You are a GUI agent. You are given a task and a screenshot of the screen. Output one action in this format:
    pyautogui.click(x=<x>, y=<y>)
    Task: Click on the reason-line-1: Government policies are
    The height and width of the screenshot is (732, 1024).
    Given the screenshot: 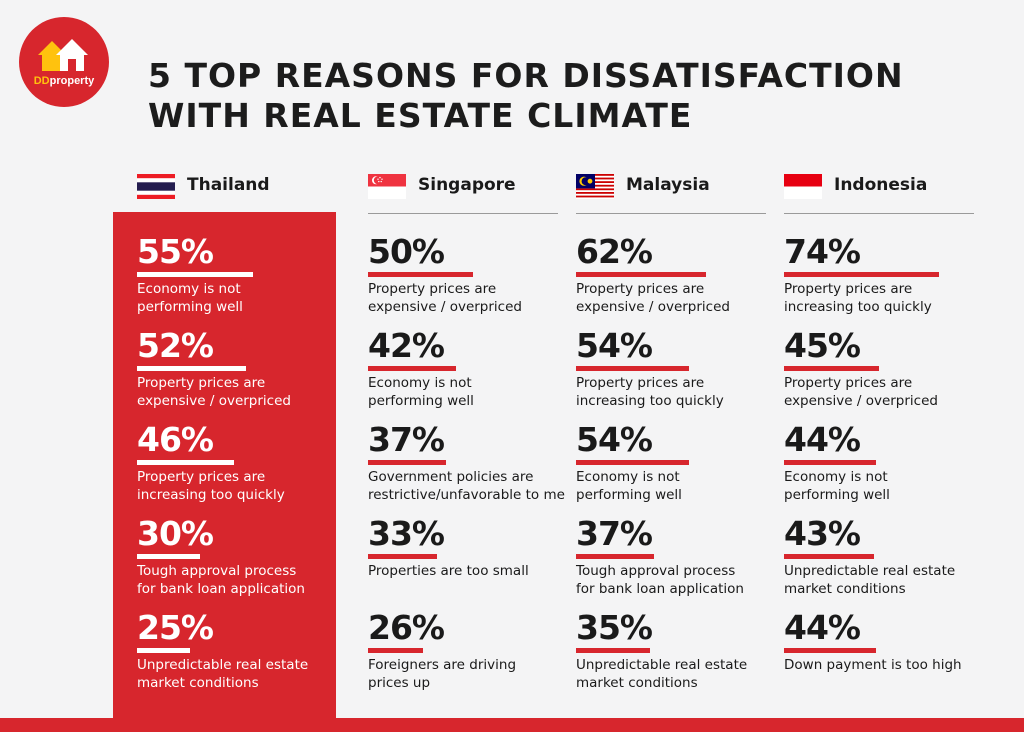 What is the action you would take?
    pyautogui.click(x=451, y=477)
    